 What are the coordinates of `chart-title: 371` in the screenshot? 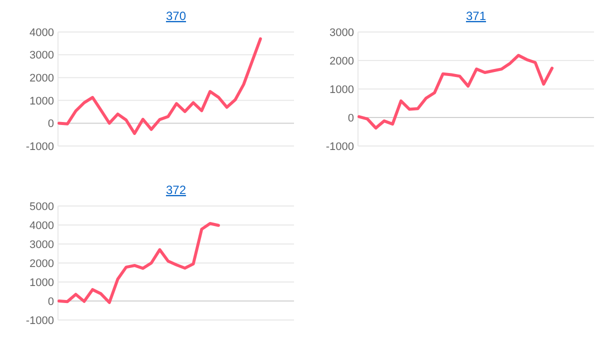 It's located at (476, 16).